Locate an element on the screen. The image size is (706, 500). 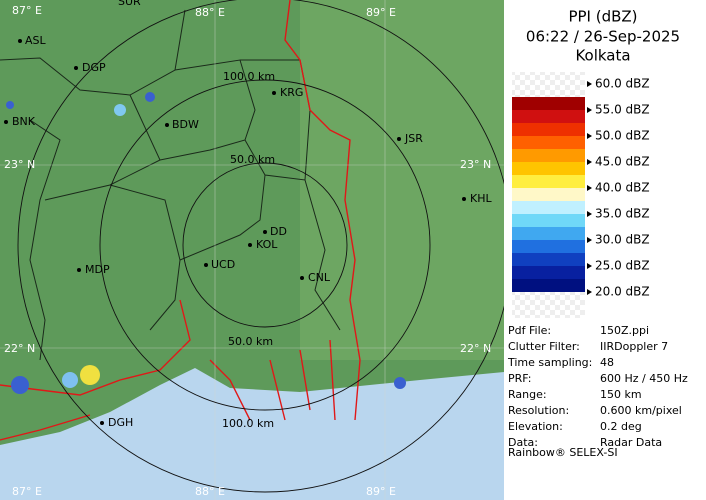
info-key: Resolution: is located at coordinates (538, 410).